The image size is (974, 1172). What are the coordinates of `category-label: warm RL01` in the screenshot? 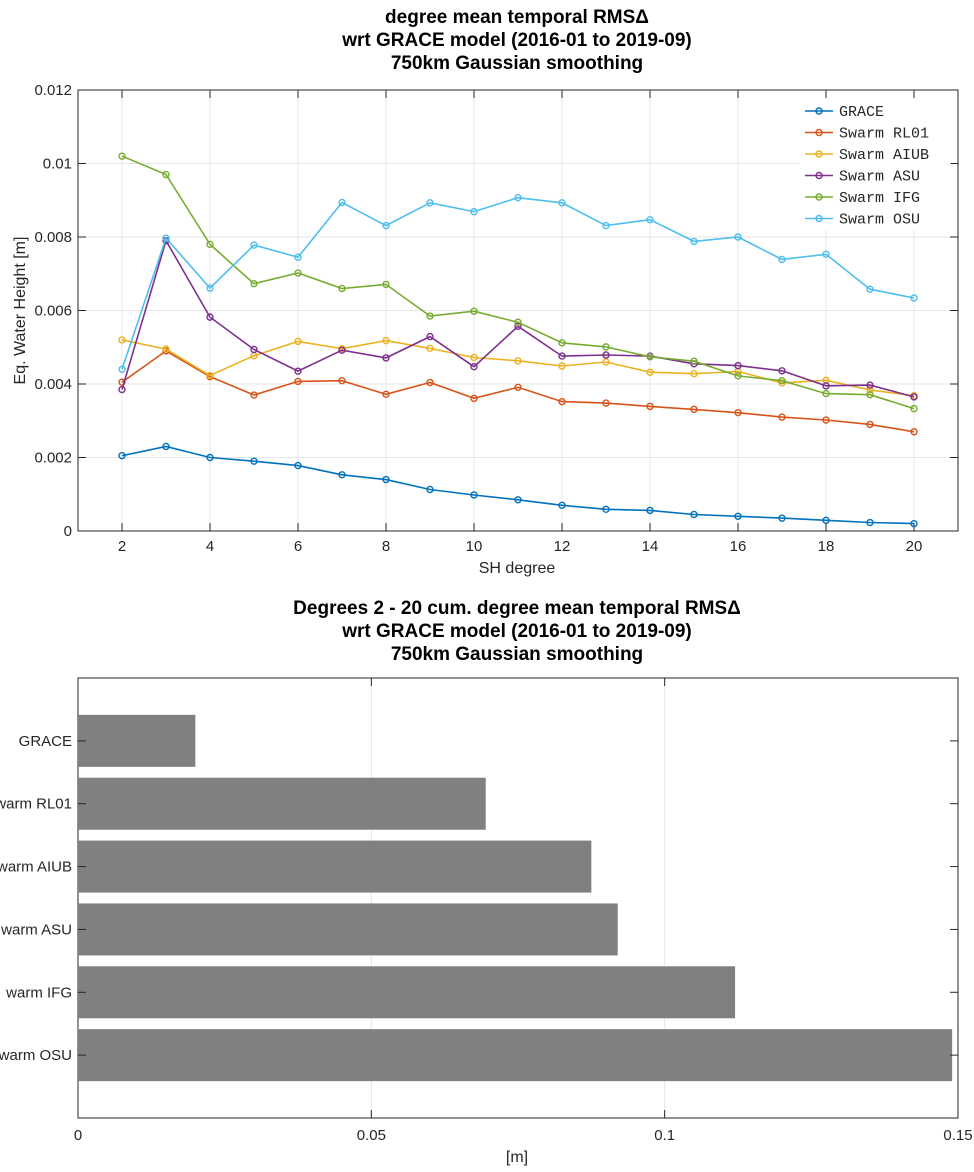 It's located at (36, 804).